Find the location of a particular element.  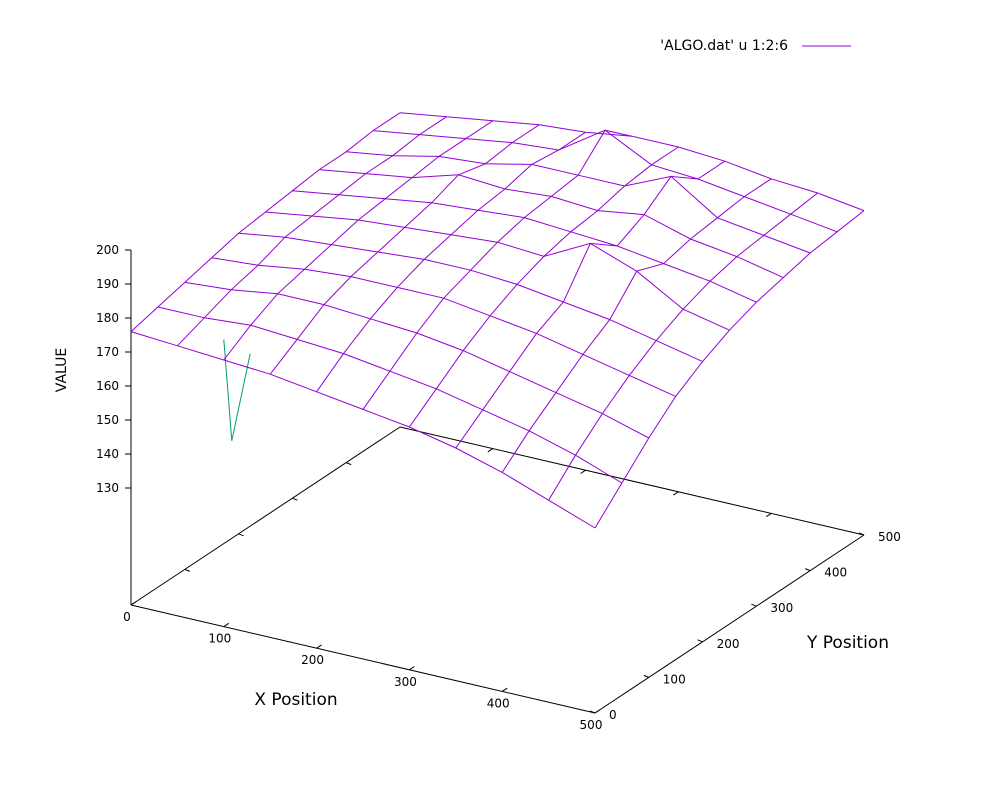

x-axis-line is located at coordinates (363, 659).